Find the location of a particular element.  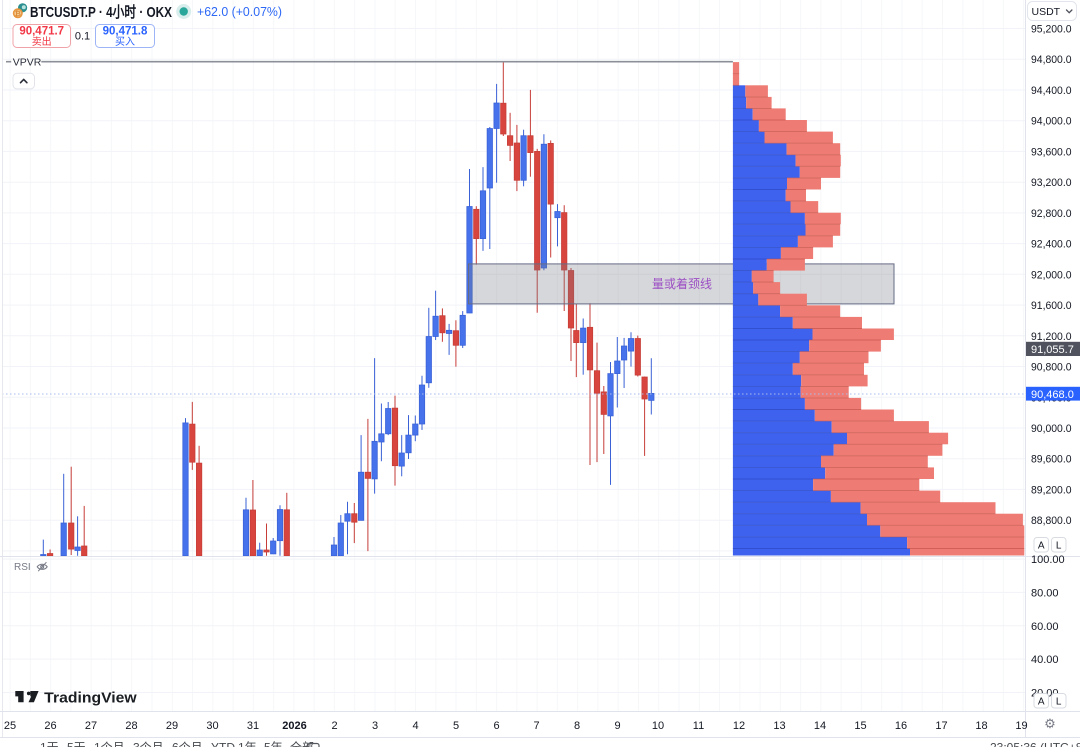

svg-text: 60.00 is located at coordinates (1045, 627).